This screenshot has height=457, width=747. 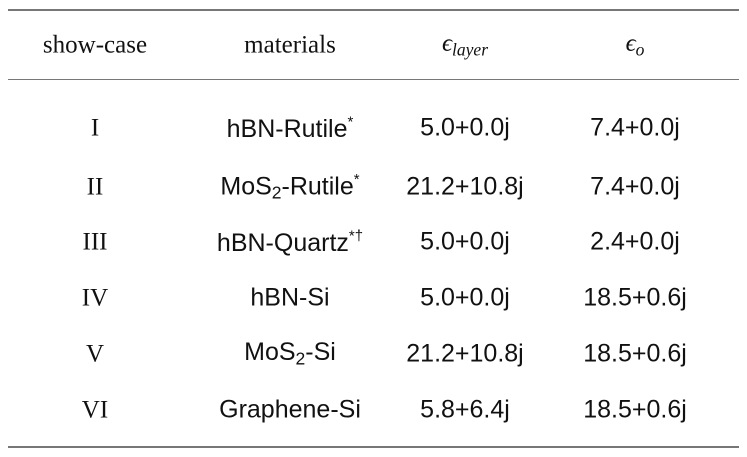 I want to click on material-name: hBN-Si, so click(x=290, y=297).